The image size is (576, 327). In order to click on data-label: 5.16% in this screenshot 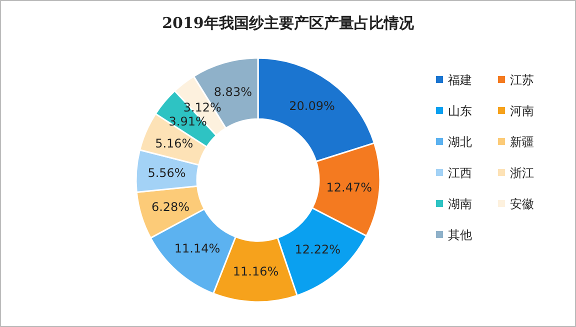, I will do `click(174, 143)`.